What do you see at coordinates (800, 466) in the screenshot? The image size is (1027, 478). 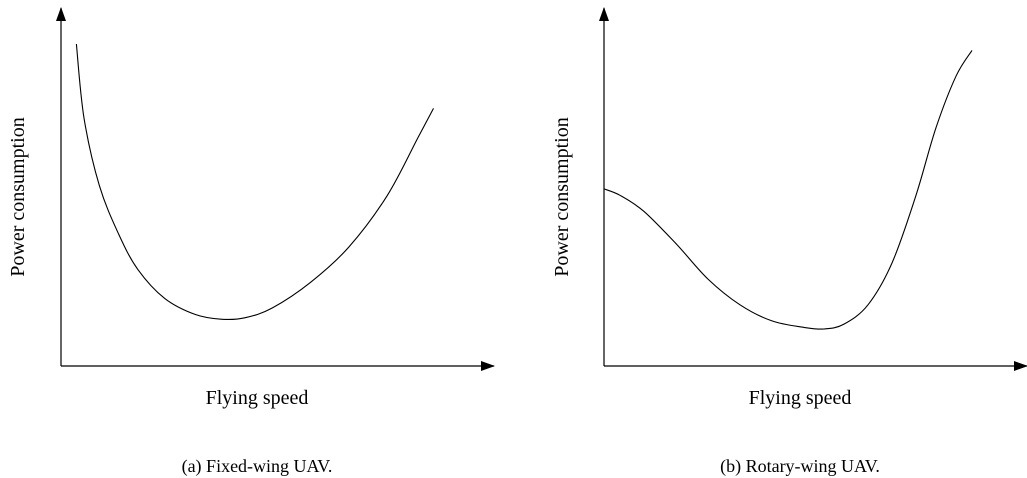 I see `chart-b-caption: (b) Rotary-wing UAV.` at bounding box center [800, 466].